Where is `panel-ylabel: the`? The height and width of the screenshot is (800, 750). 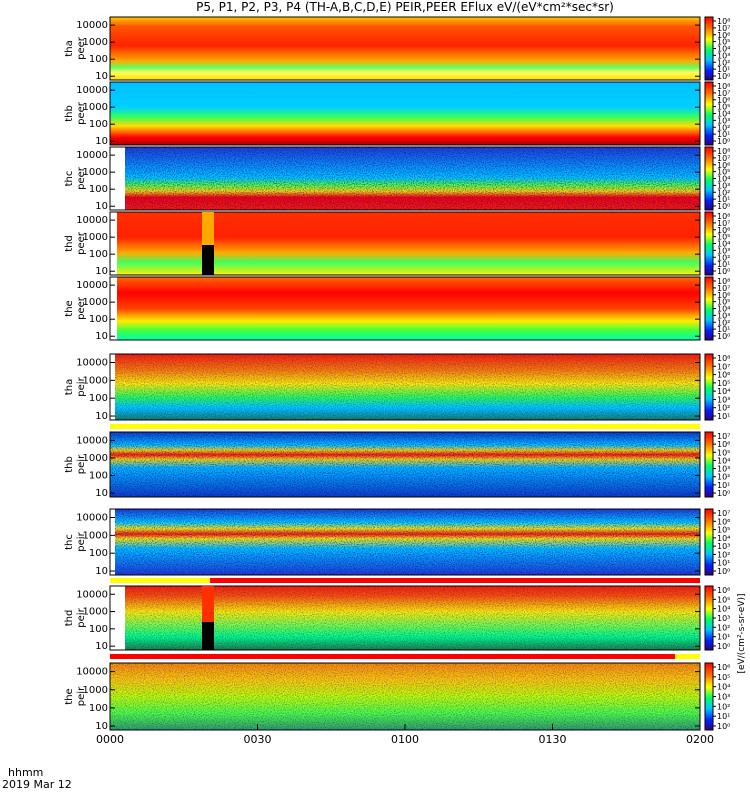
panel-ylabel: the is located at coordinates (69, 696).